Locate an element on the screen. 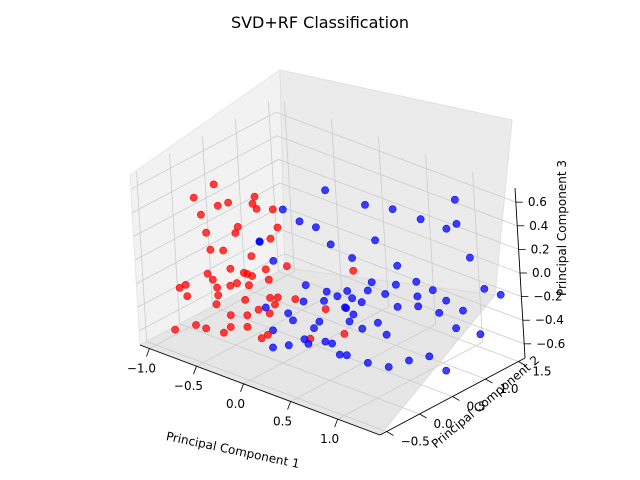 Image resolution: width=640 pixels, height=480 pixels. z-tick-label: 0.6 is located at coordinates (537, 202).